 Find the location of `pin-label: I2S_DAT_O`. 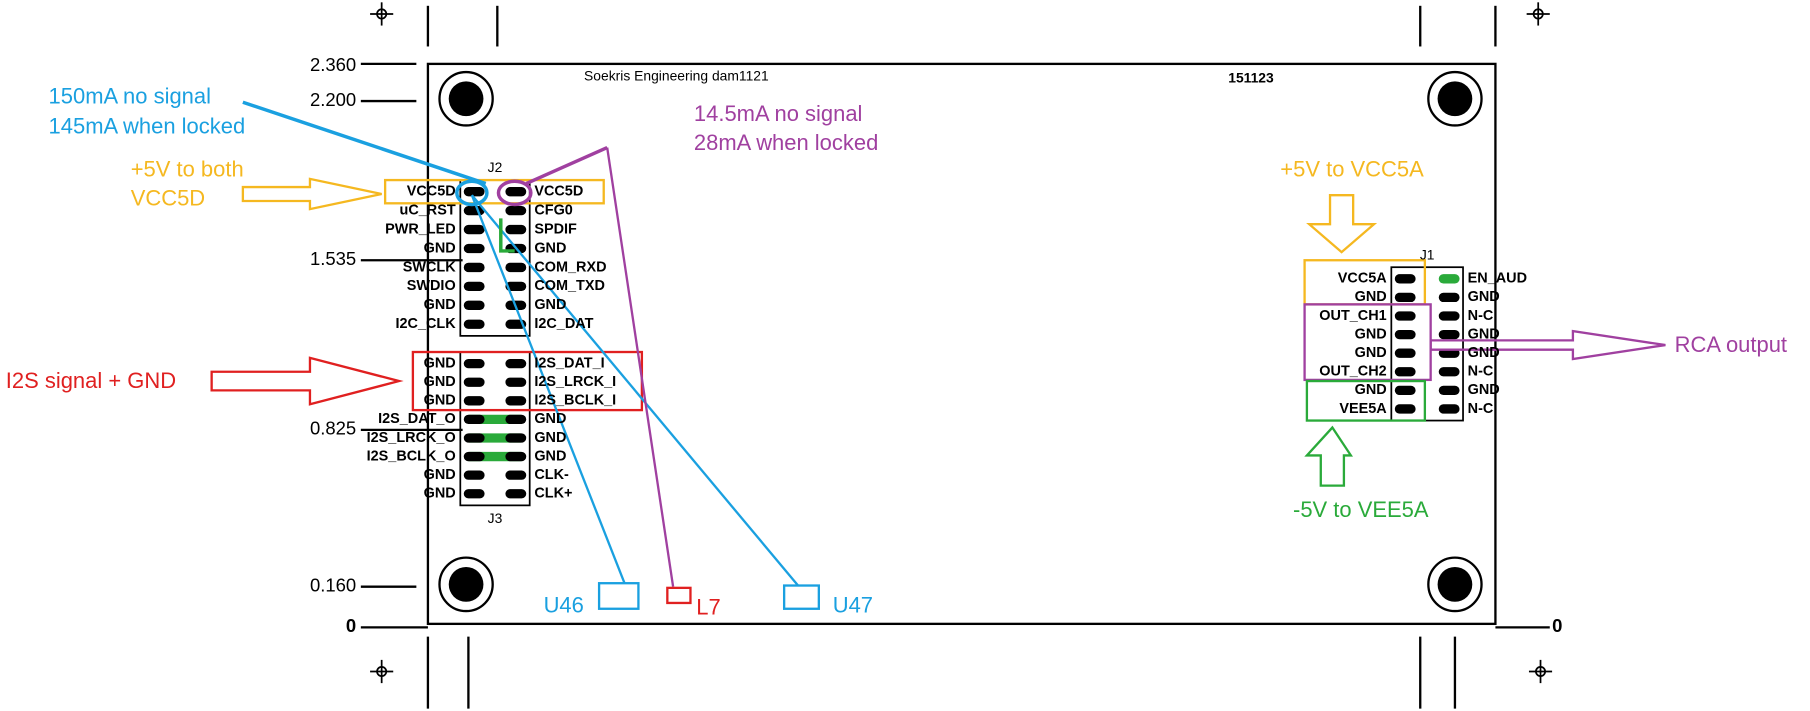

pin-label: I2S_DAT_O is located at coordinates (417, 419).